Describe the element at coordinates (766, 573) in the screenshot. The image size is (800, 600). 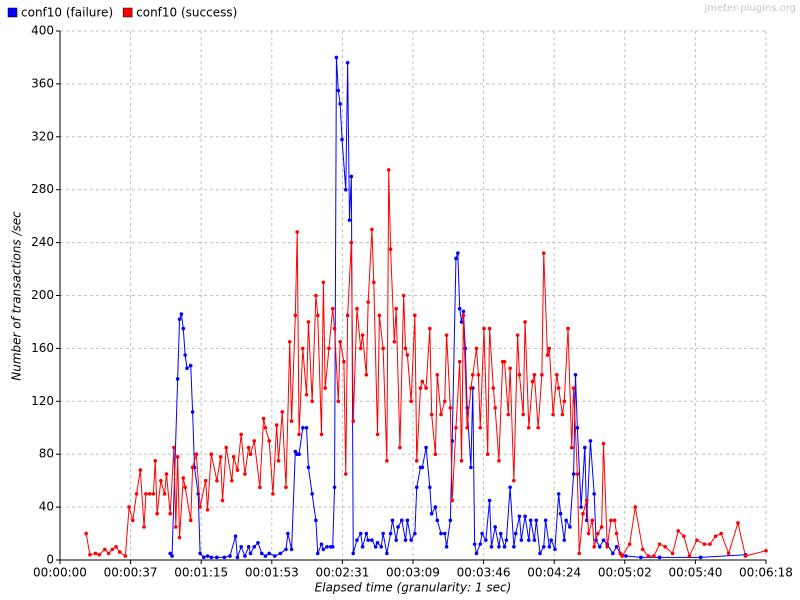
I see `x-tick-label: 00:06:18` at that location.